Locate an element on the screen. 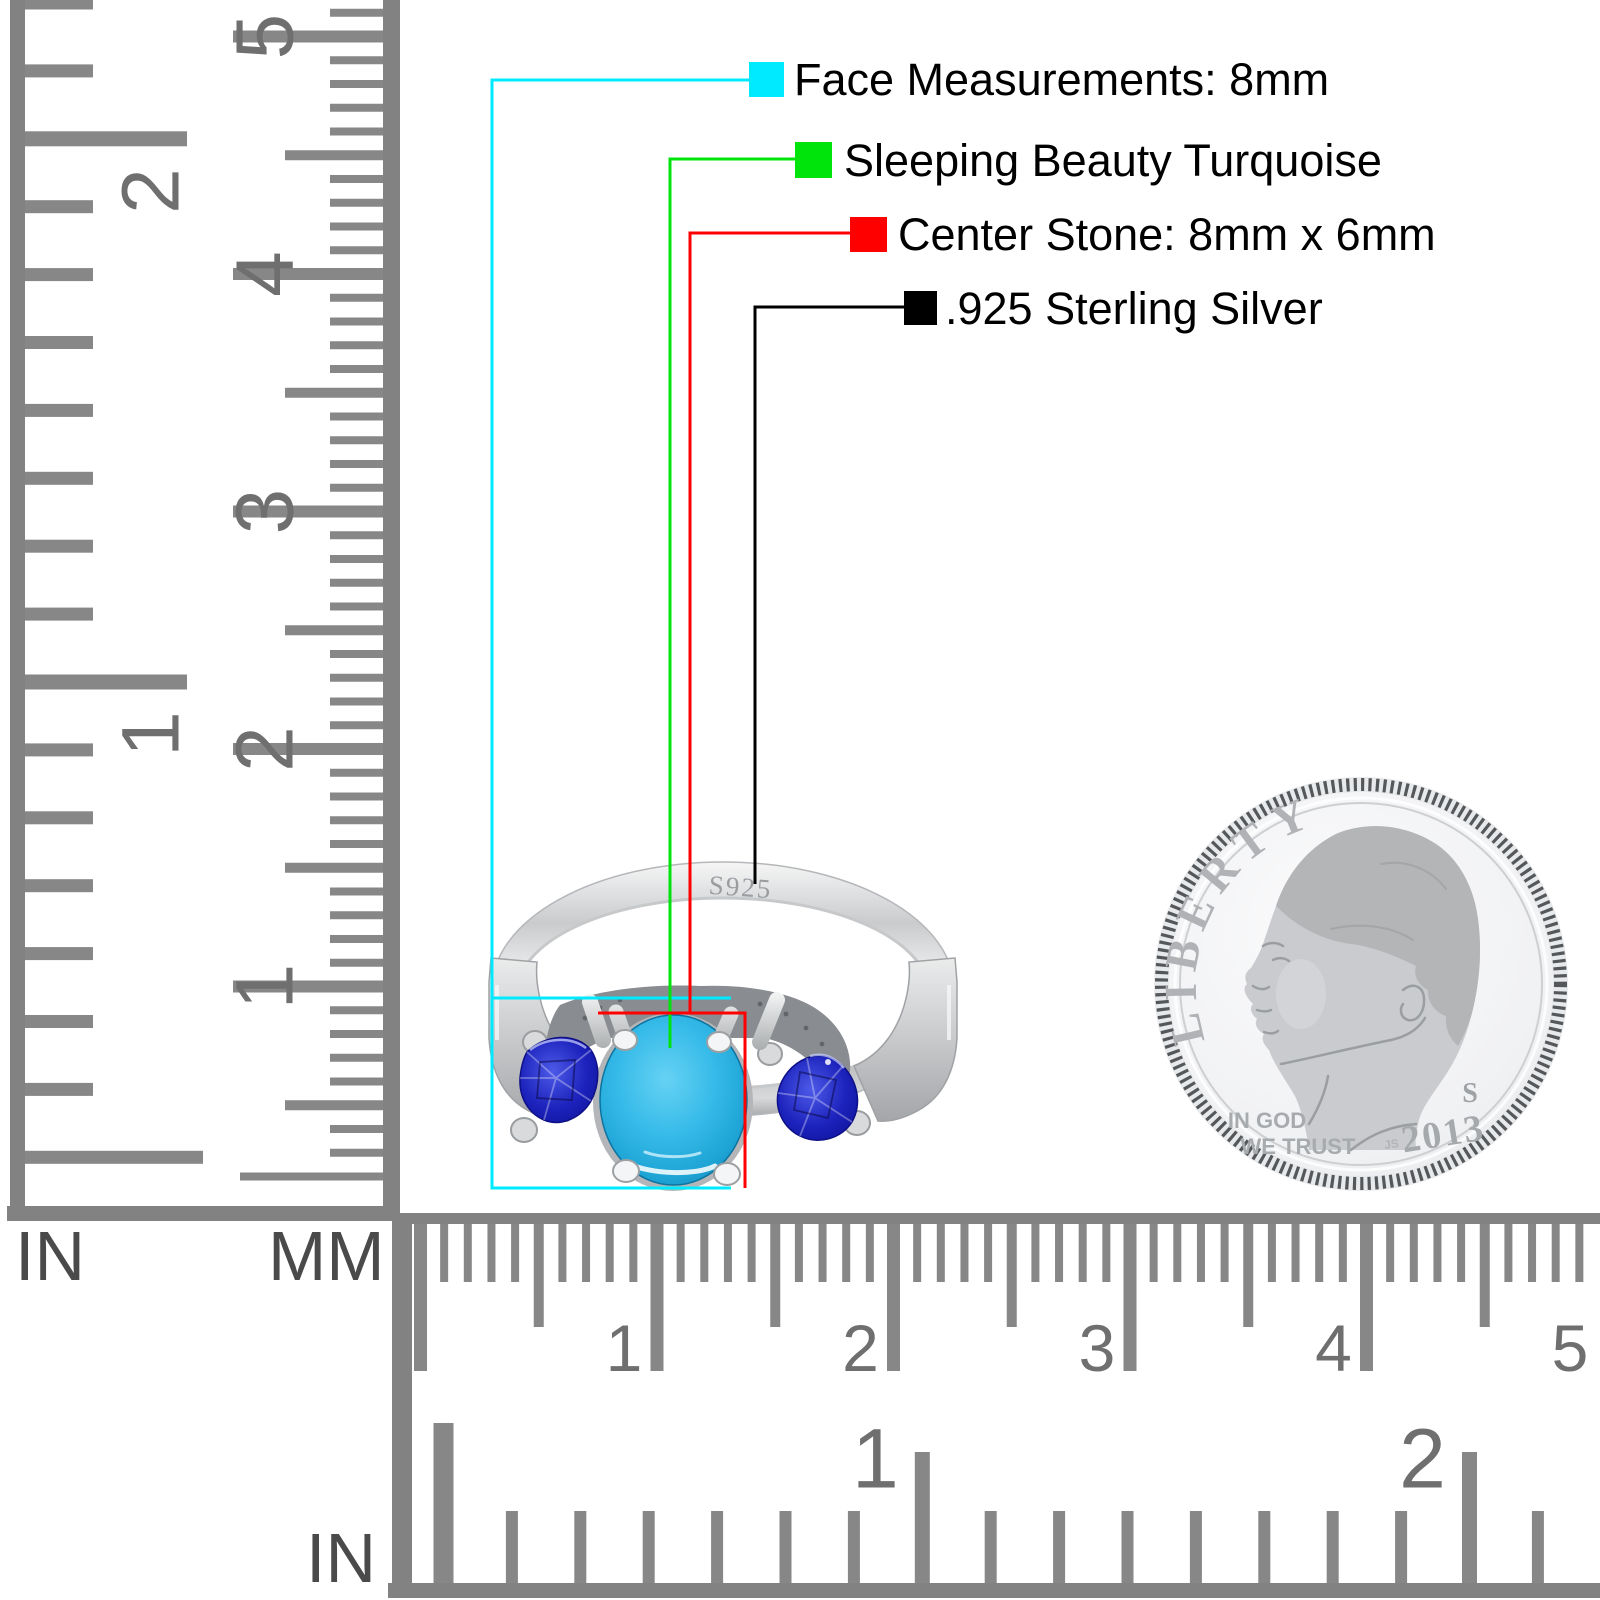  right-stone-highlight is located at coordinates (827, 1061).